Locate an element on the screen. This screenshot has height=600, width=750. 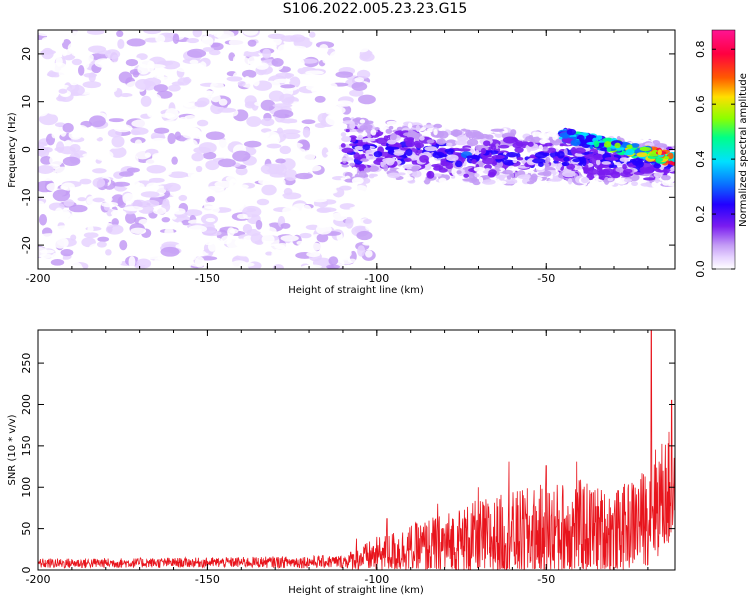
y-tick-label: 50 is located at coordinates (26, 529).